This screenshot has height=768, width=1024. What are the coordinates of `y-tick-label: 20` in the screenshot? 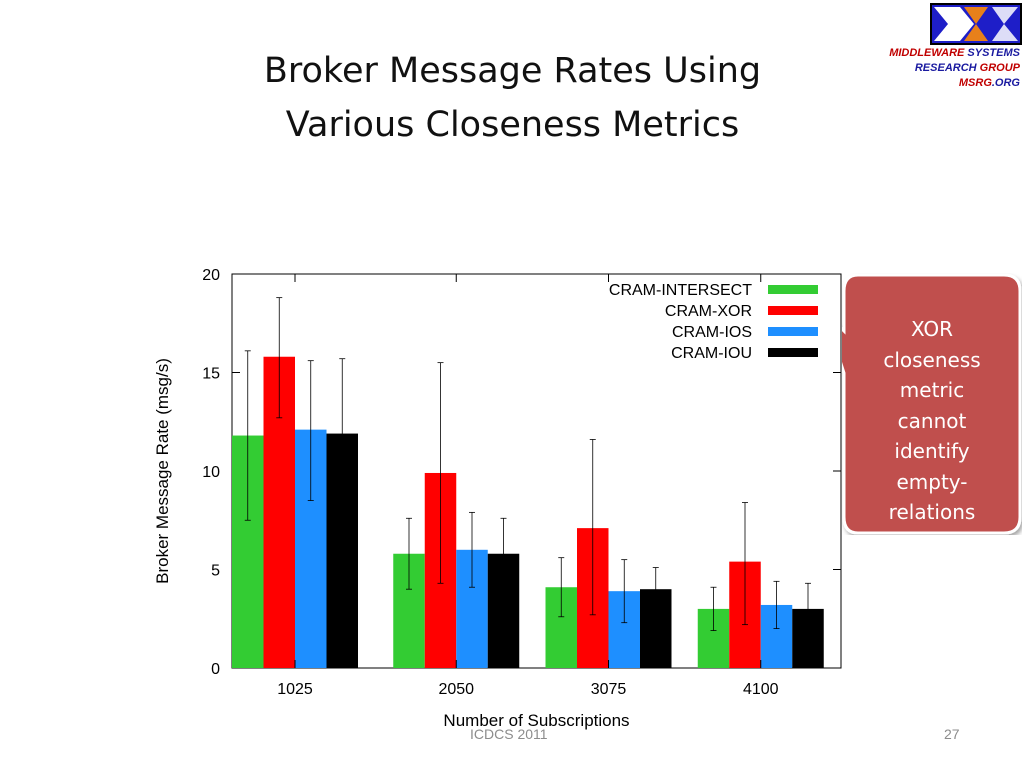 It's located at (211, 275).